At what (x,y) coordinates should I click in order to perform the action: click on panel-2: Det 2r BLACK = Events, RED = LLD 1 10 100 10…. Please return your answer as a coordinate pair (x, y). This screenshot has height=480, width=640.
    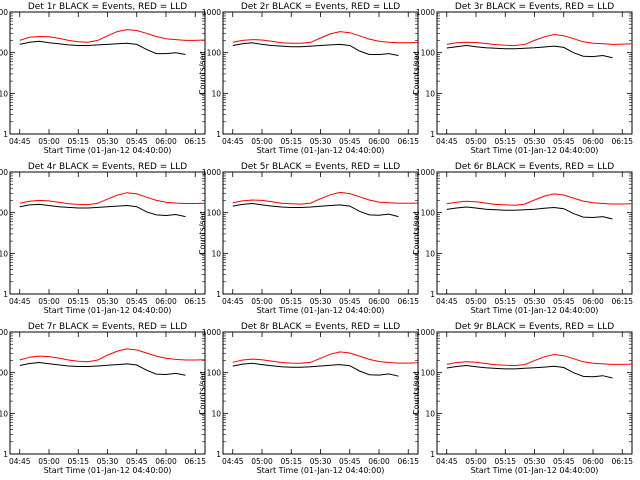
    Looking at the image, I should click on (308, 78).